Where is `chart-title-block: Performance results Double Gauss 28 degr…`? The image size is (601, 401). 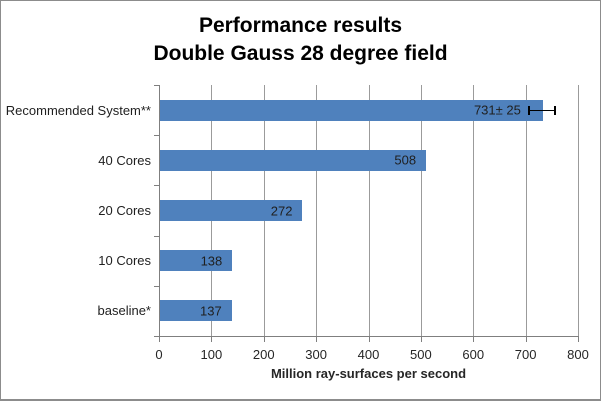
chart-title-block: Performance results Double Gauss 28 degr… is located at coordinates (300, 40).